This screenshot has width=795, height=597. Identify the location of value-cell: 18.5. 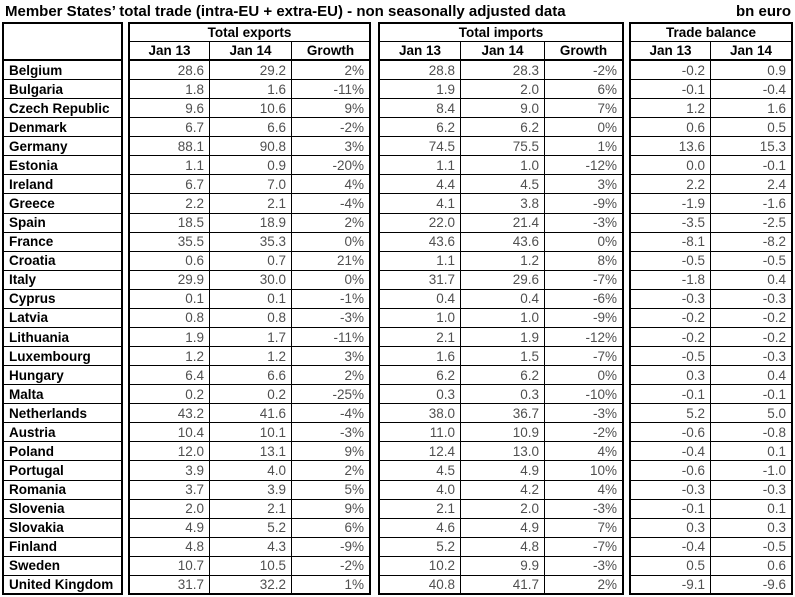
(169, 223).